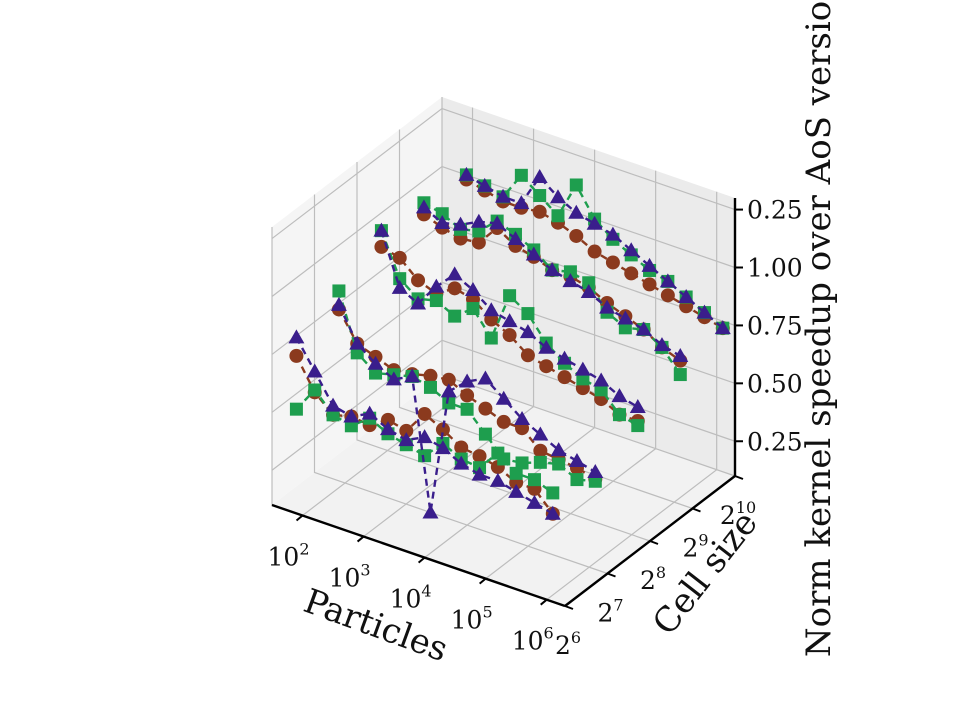  What do you see at coordinates (661, 572) in the screenshot?
I see `y-tick-label-exp: 8` at bounding box center [661, 572].